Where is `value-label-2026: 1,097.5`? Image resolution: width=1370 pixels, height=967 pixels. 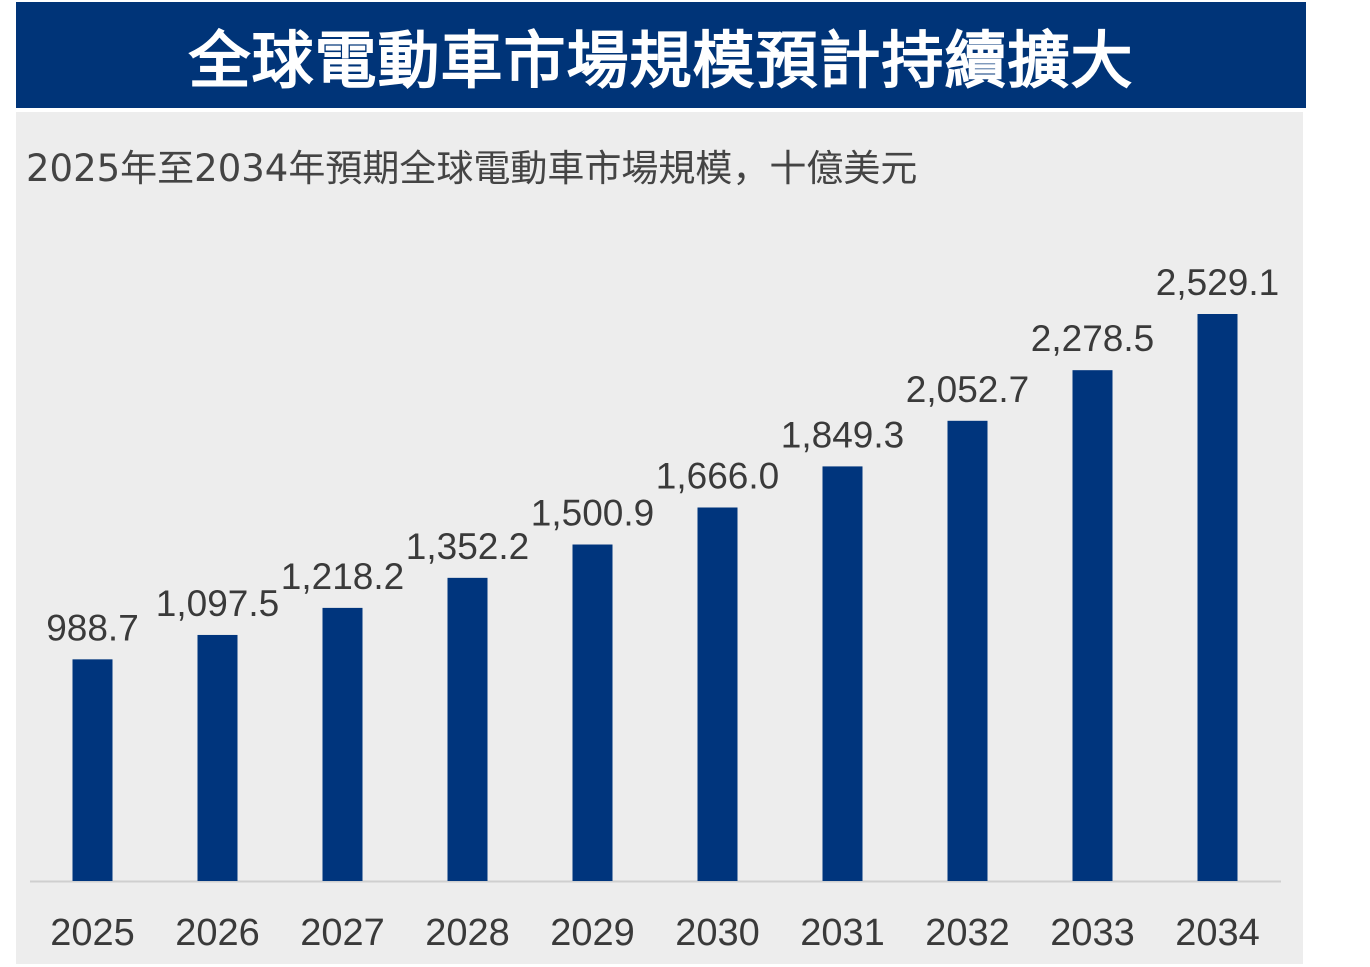
value-label-2026: 1,097.5 is located at coordinates (217, 603).